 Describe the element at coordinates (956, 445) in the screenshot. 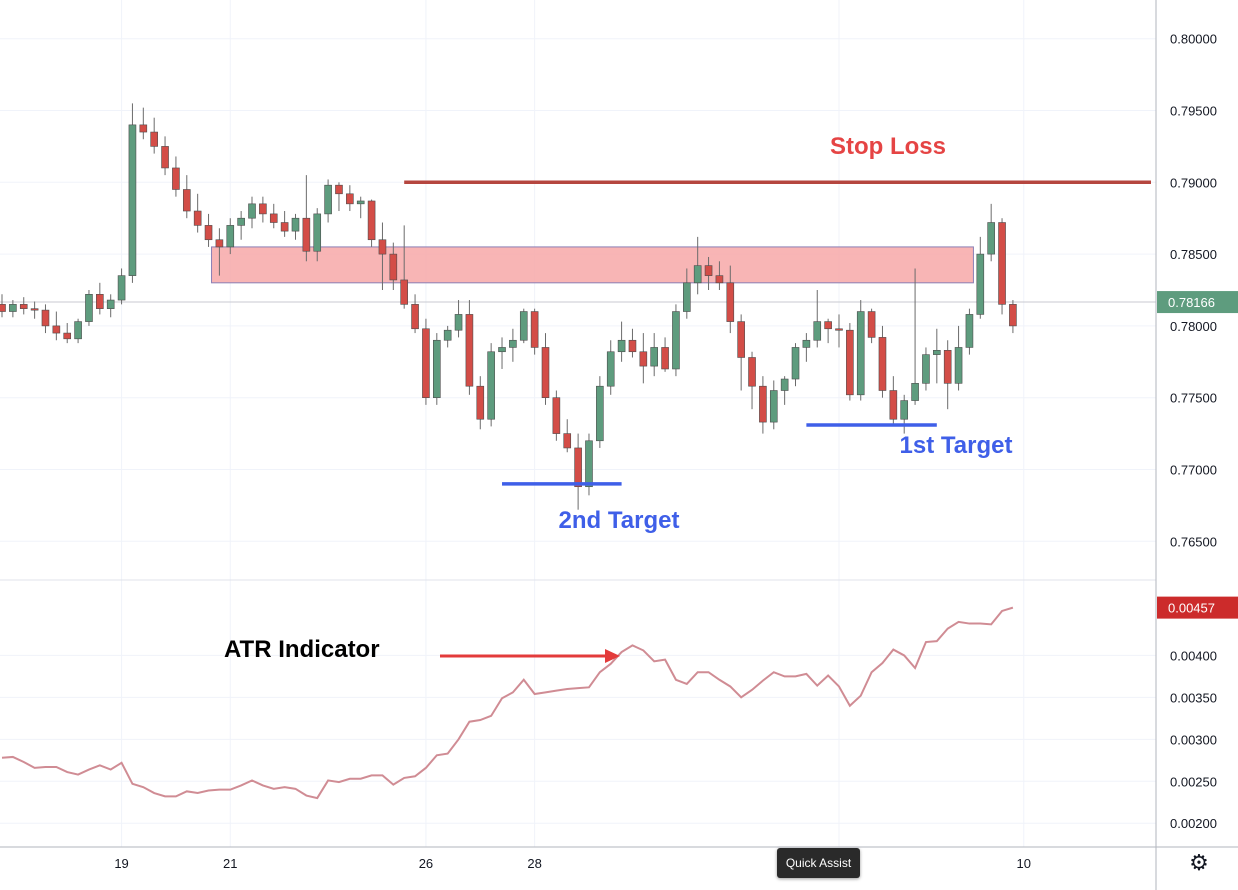

I see `first-target-label: 1st Target` at that location.